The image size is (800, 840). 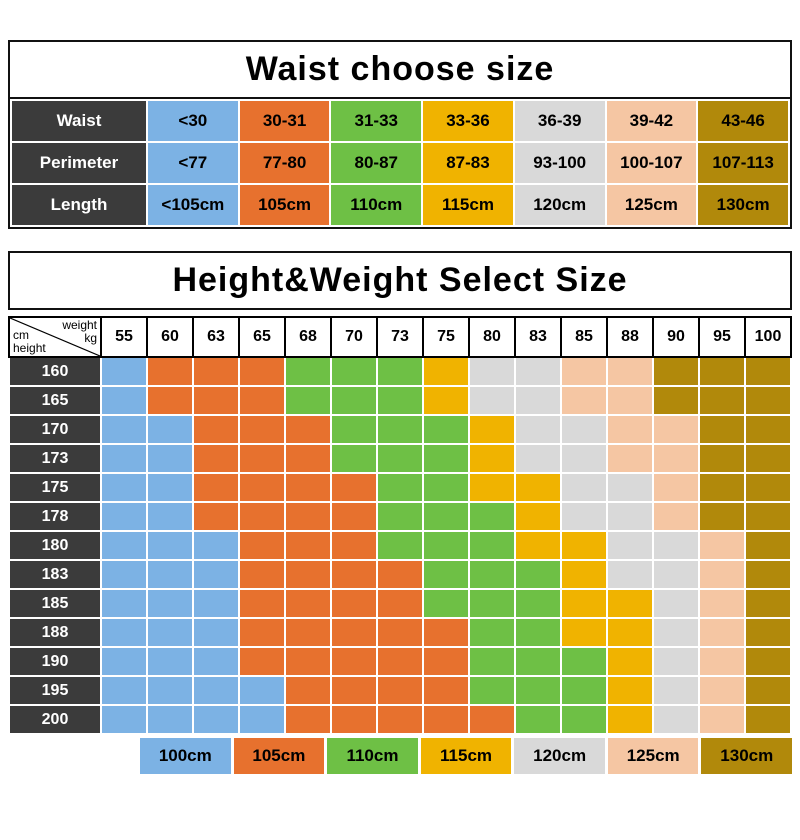 What do you see at coordinates (124, 337) in the screenshot?
I see `weight-header-cell: 55` at bounding box center [124, 337].